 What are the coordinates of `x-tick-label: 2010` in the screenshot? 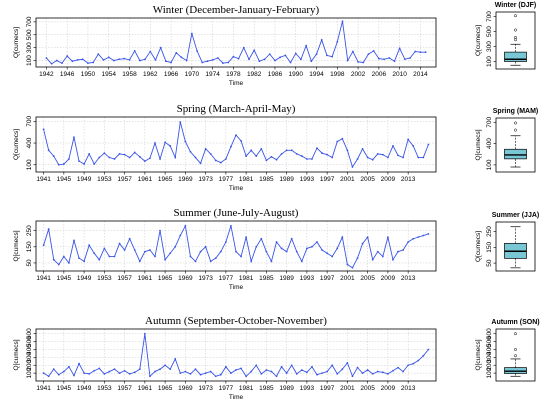 It's located at (399, 74).